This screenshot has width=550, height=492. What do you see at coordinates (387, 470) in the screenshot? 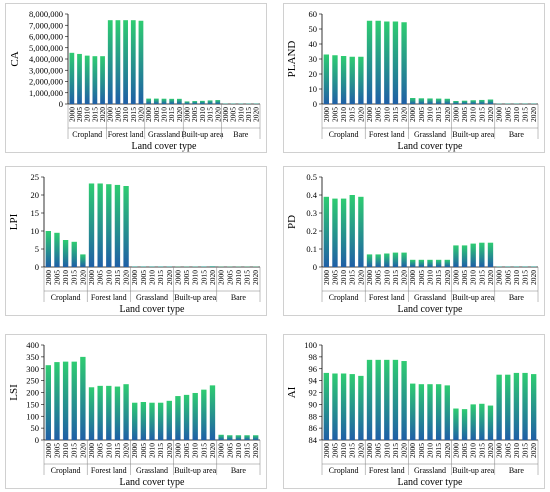
I see `group-label: Forest land` at bounding box center [387, 470].